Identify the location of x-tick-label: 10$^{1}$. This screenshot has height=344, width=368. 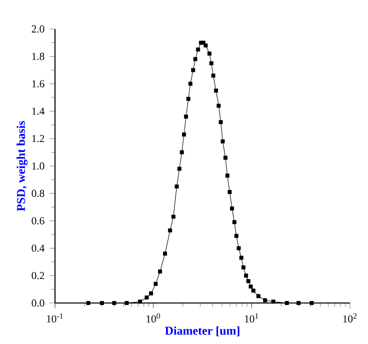
(251, 317).